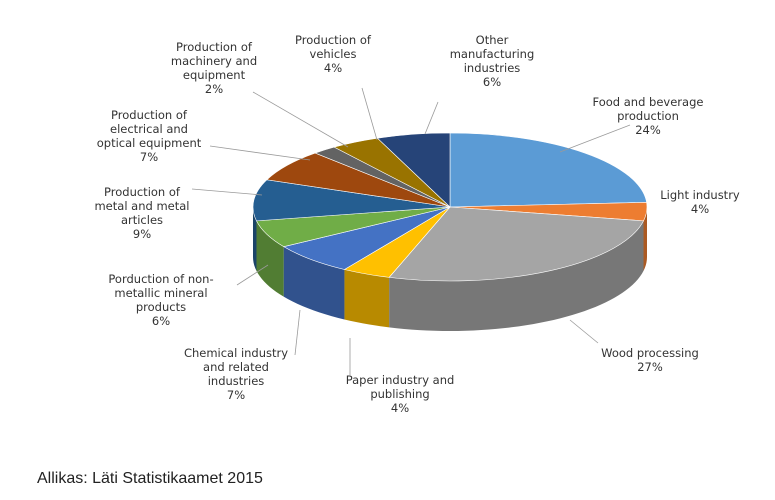 The height and width of the screenshot is (500, 775). I want to click on pie-sides, so click(450, 269).